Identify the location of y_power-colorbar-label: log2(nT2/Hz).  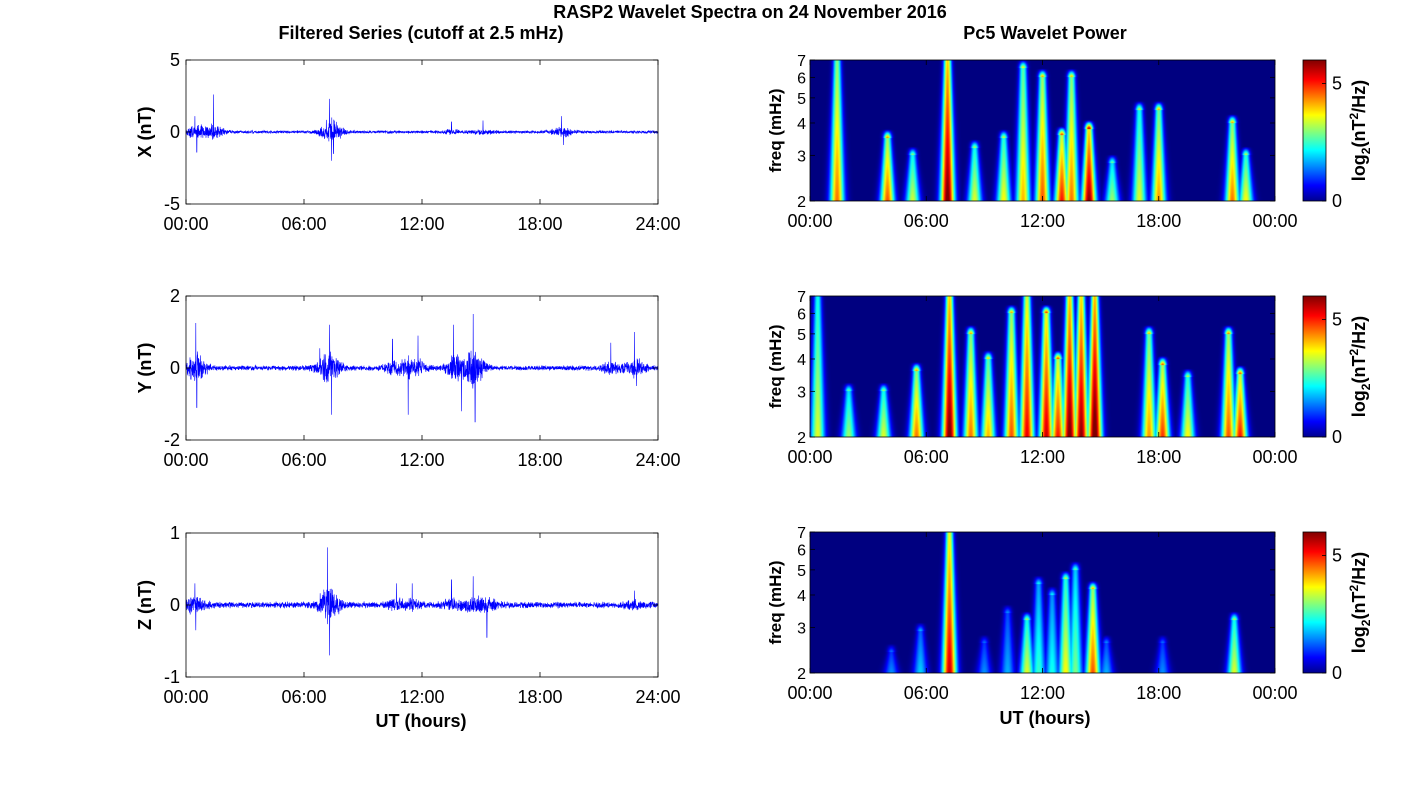
(1360, 366).